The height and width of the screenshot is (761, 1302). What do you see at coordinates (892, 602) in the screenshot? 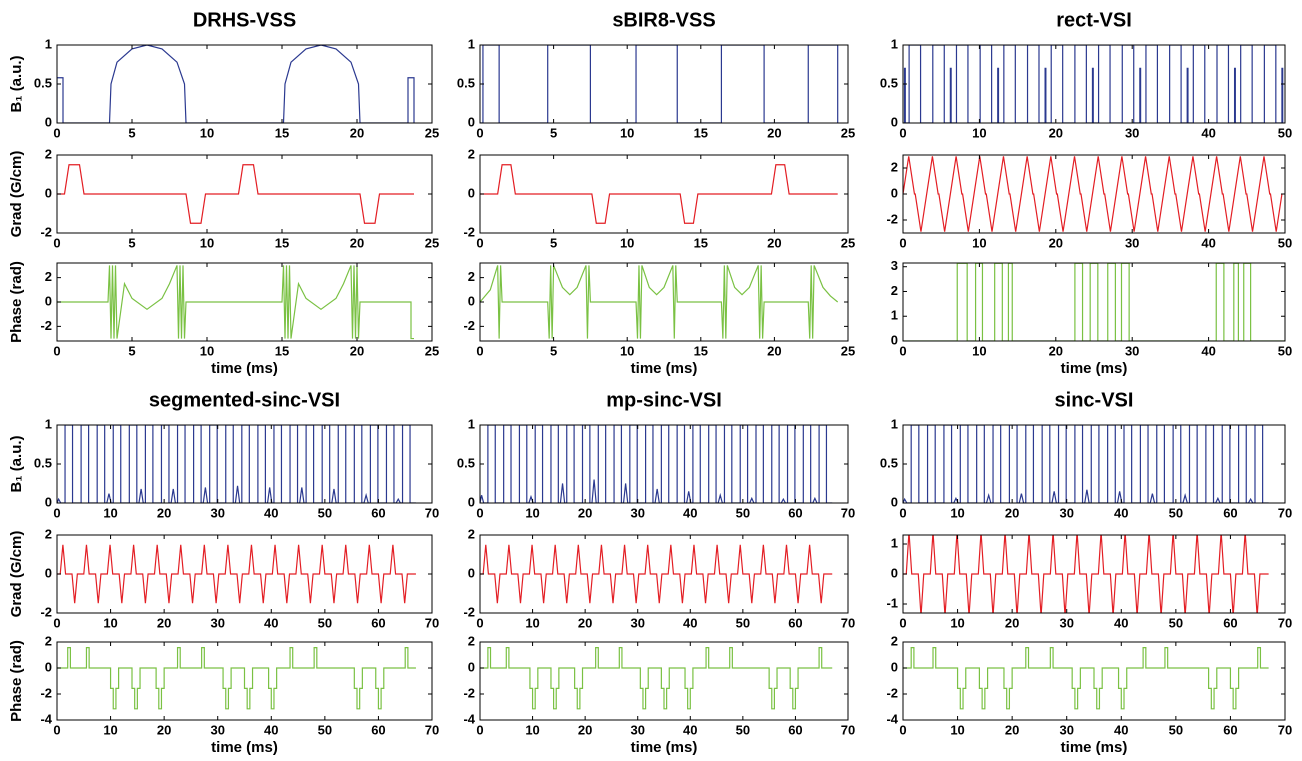
I see `y-tick-label: -1` at bounding box center [892, 602].